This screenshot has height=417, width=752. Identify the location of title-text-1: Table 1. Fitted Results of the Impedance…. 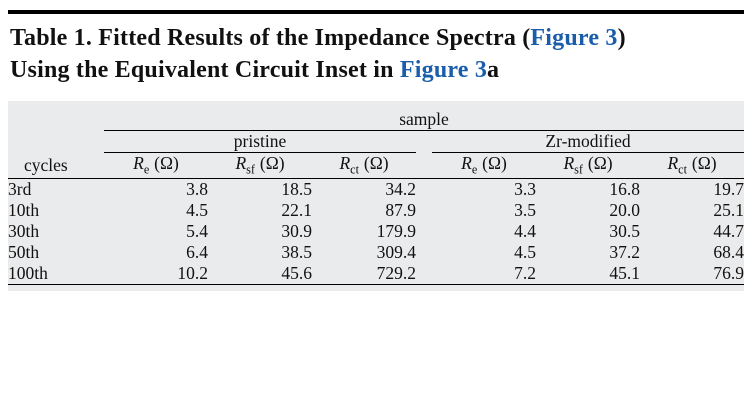
(270, 38).